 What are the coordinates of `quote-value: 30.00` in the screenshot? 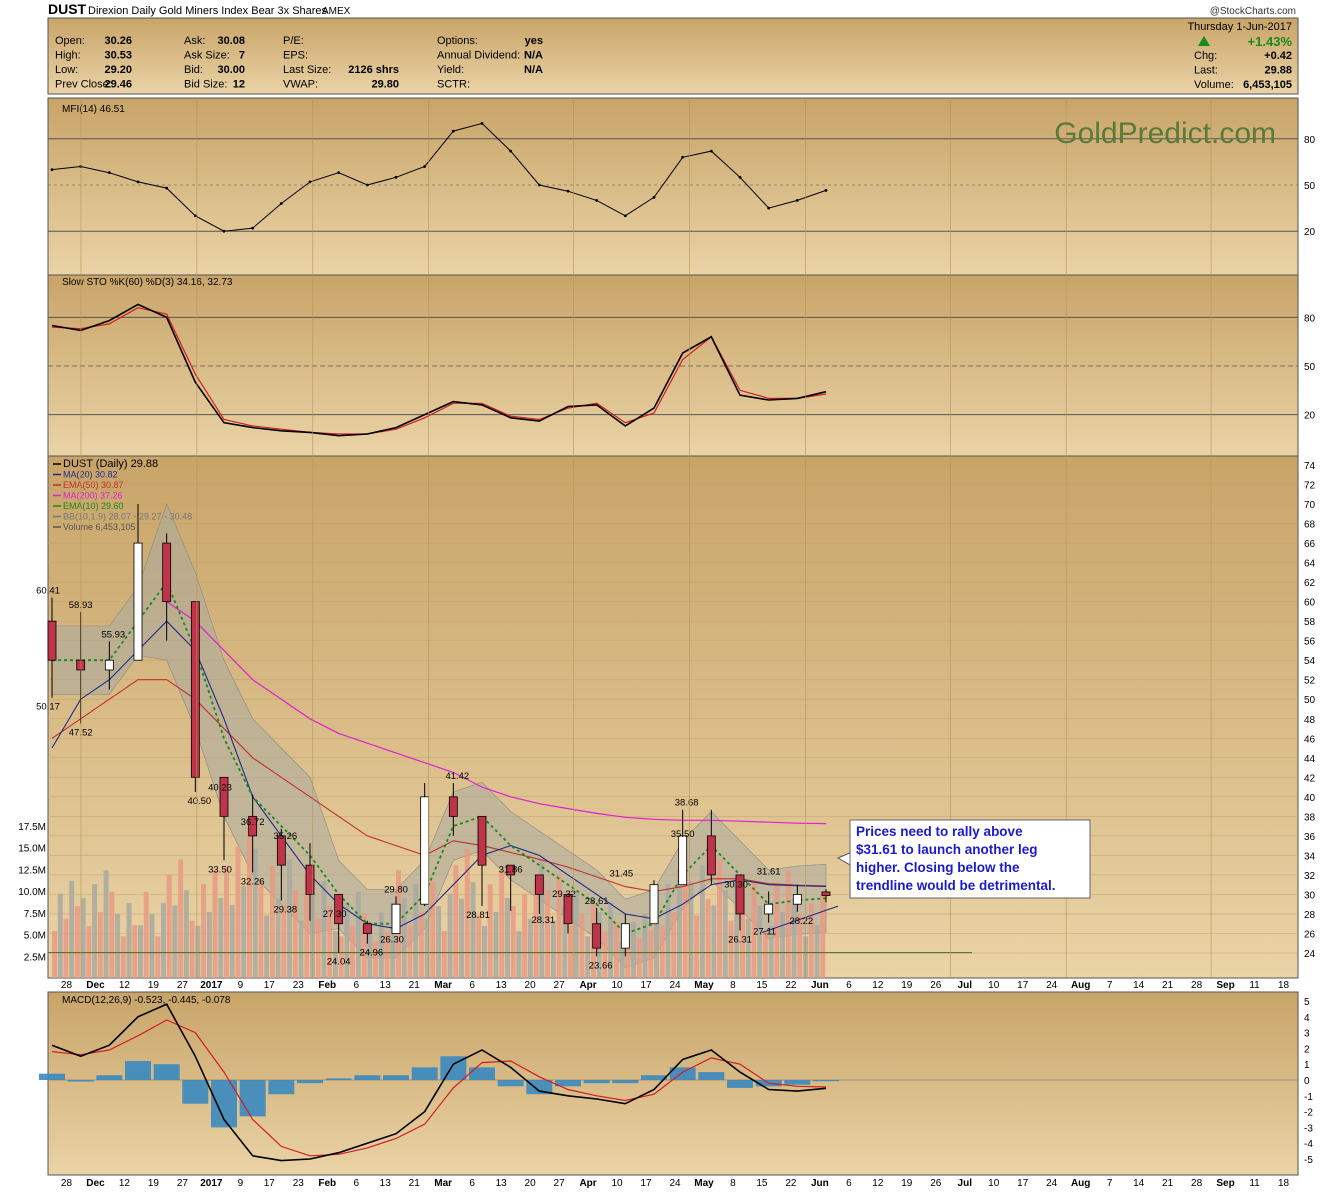 It's located at (231, 70).